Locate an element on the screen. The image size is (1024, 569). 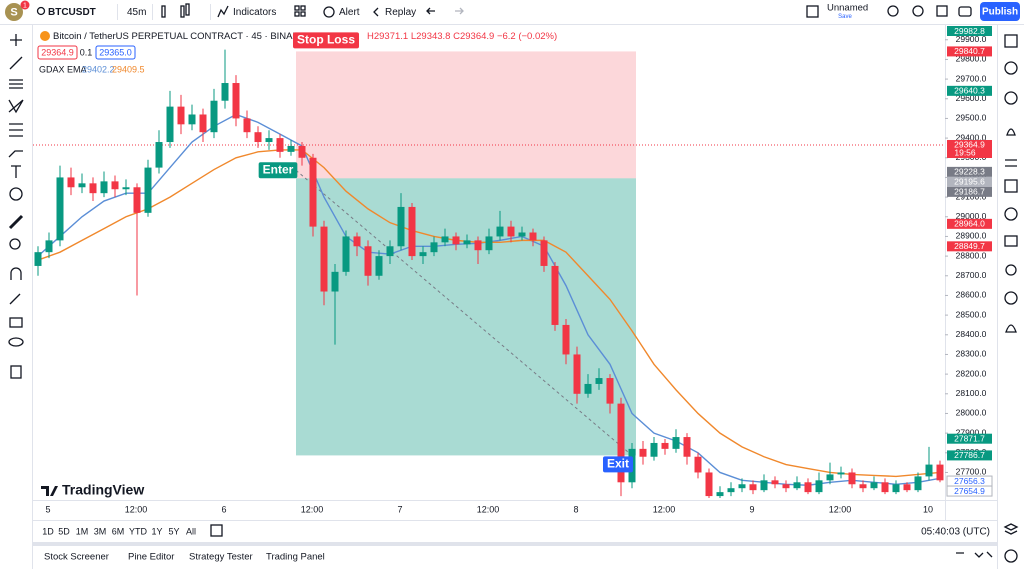
stay-drawing-tool is located at coordinates (15, 299).